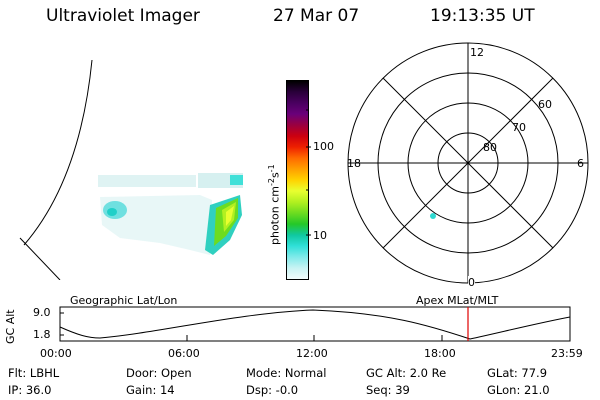 This screenshot has width=600, height=400. What do you see at coordinates (323, 146) in the screenshot?
I see `colorbar-tick-100: 100` at bounding box center [323, 146].